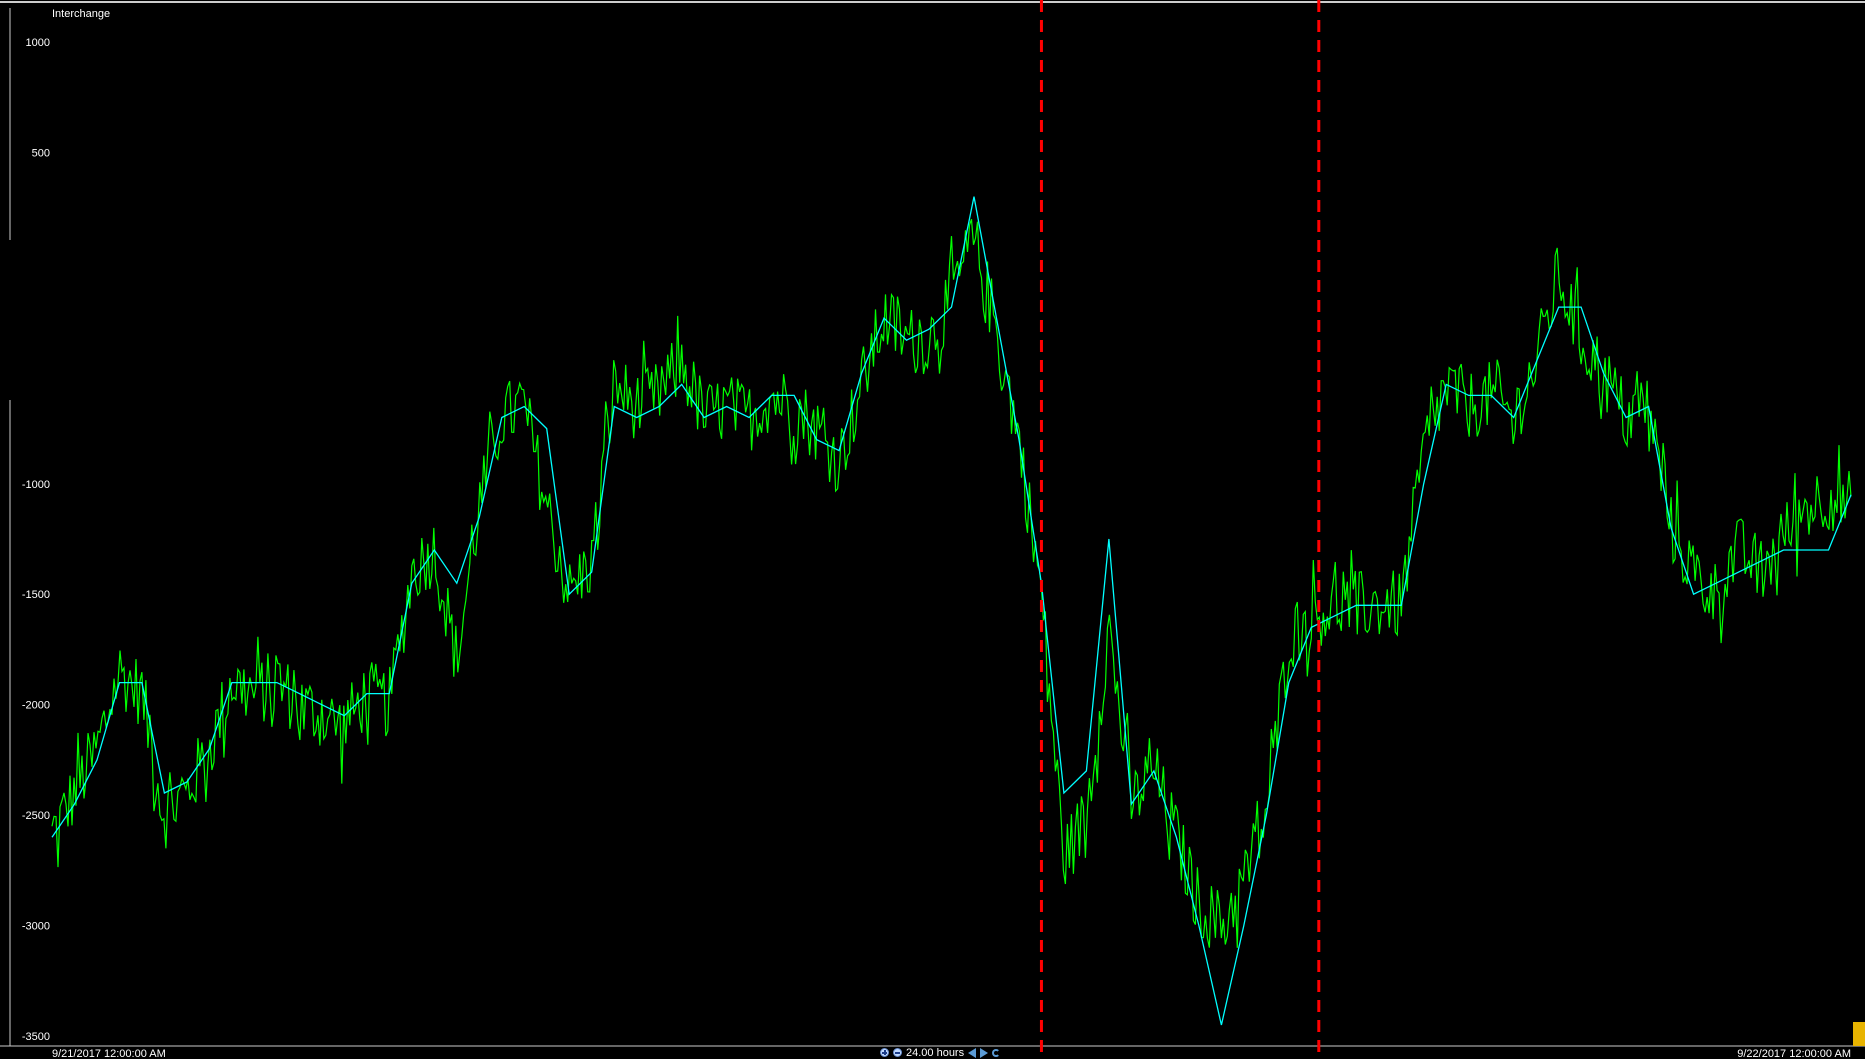 The width and height of the screenshot is (1865, 1059). I want to click on pan-left-icon, so click(972, 1052).